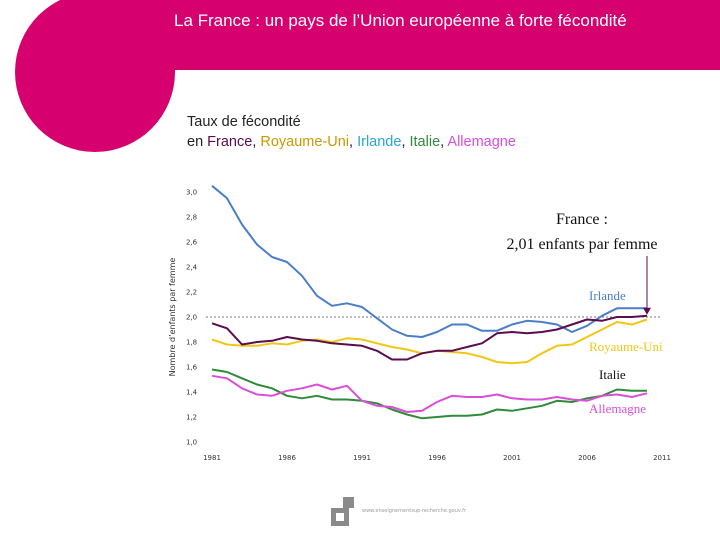  What do you see at coordinates (662, 458) in the screenshot?
I see `x-tick-label: 2011` at bounding box center [662, 458].